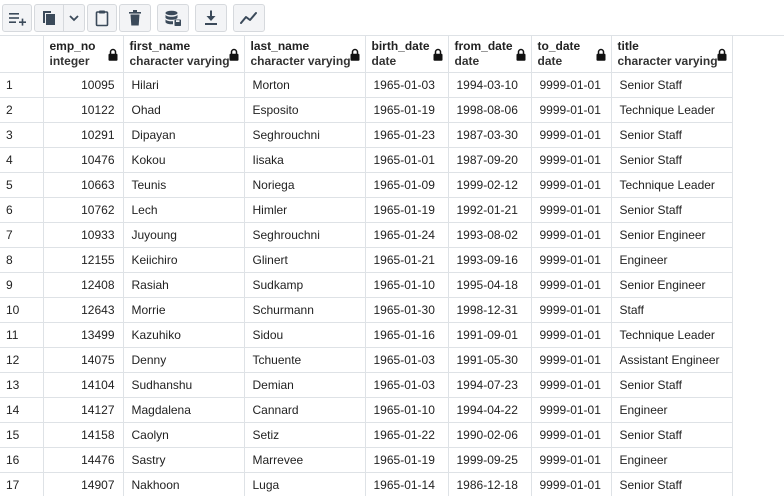  Describe the element at coordinates (184, 85) in the screenshot. I see `cell-first_name: Hilari` at that location.